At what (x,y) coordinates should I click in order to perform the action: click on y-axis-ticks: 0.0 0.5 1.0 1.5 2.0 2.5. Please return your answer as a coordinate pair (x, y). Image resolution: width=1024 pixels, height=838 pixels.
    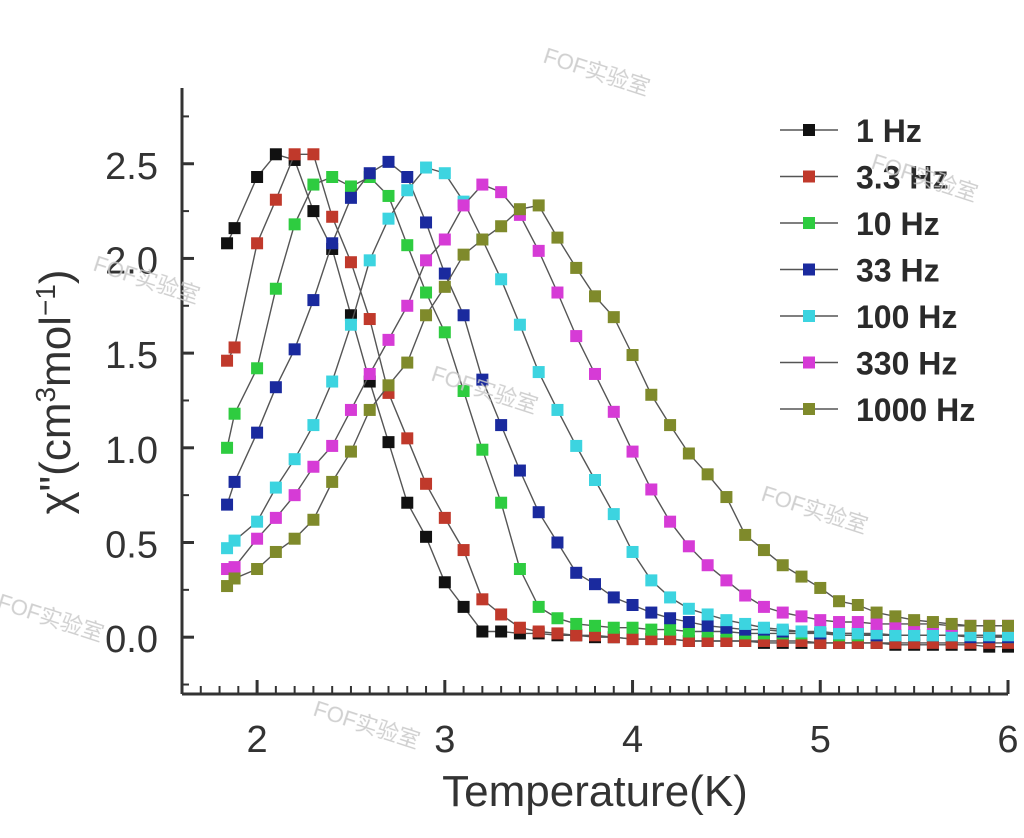
    Looking at the image, I should click on (149, 400).